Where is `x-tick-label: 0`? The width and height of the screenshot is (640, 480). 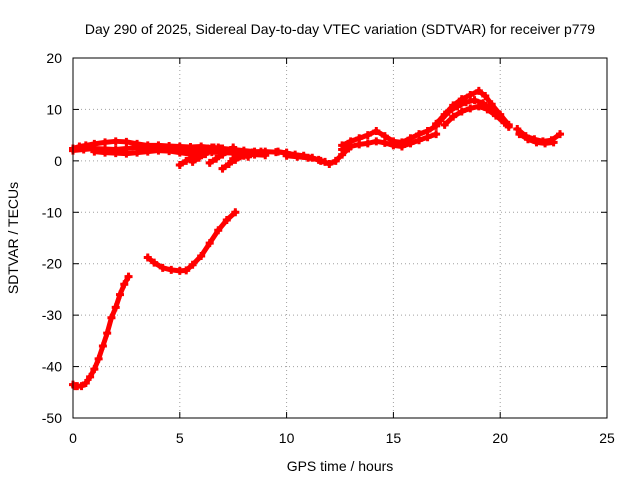 x-tick-label: 0 is located at coordinates (73, 438).